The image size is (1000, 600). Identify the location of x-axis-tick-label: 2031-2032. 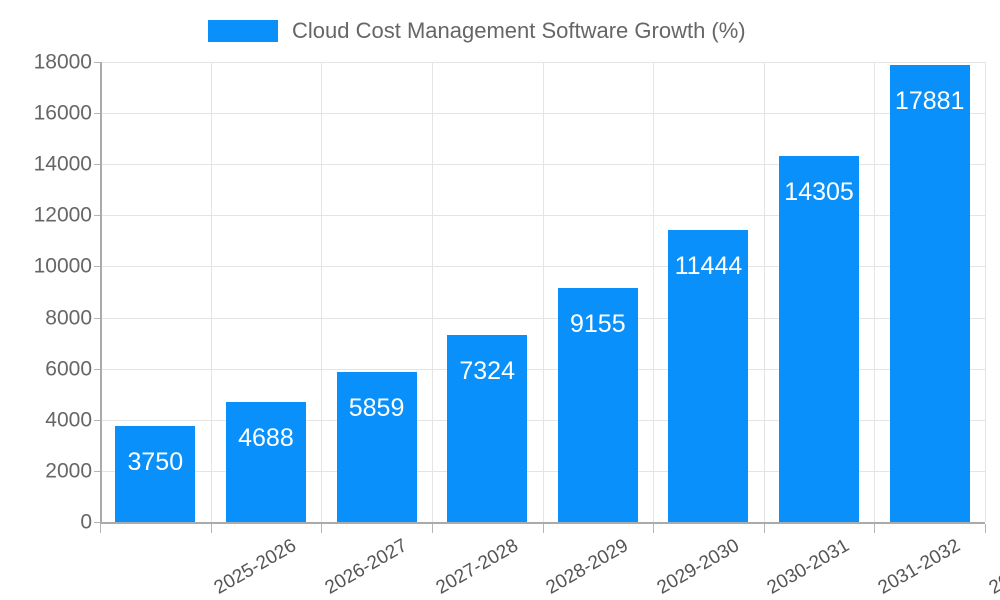
(919, 567).